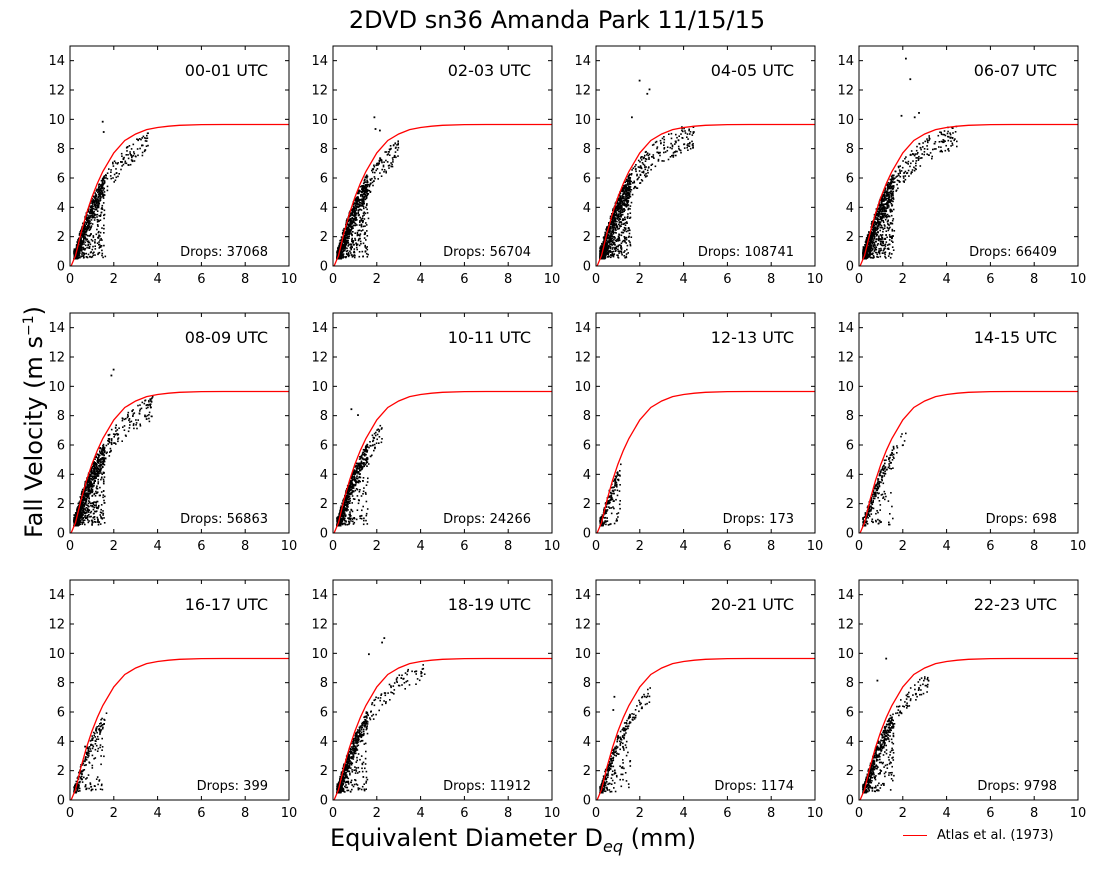  What do you see at coordinates (324, 179) in the screenshot?
I see `y-tick-label: 6` at bounding box center [324, 179].